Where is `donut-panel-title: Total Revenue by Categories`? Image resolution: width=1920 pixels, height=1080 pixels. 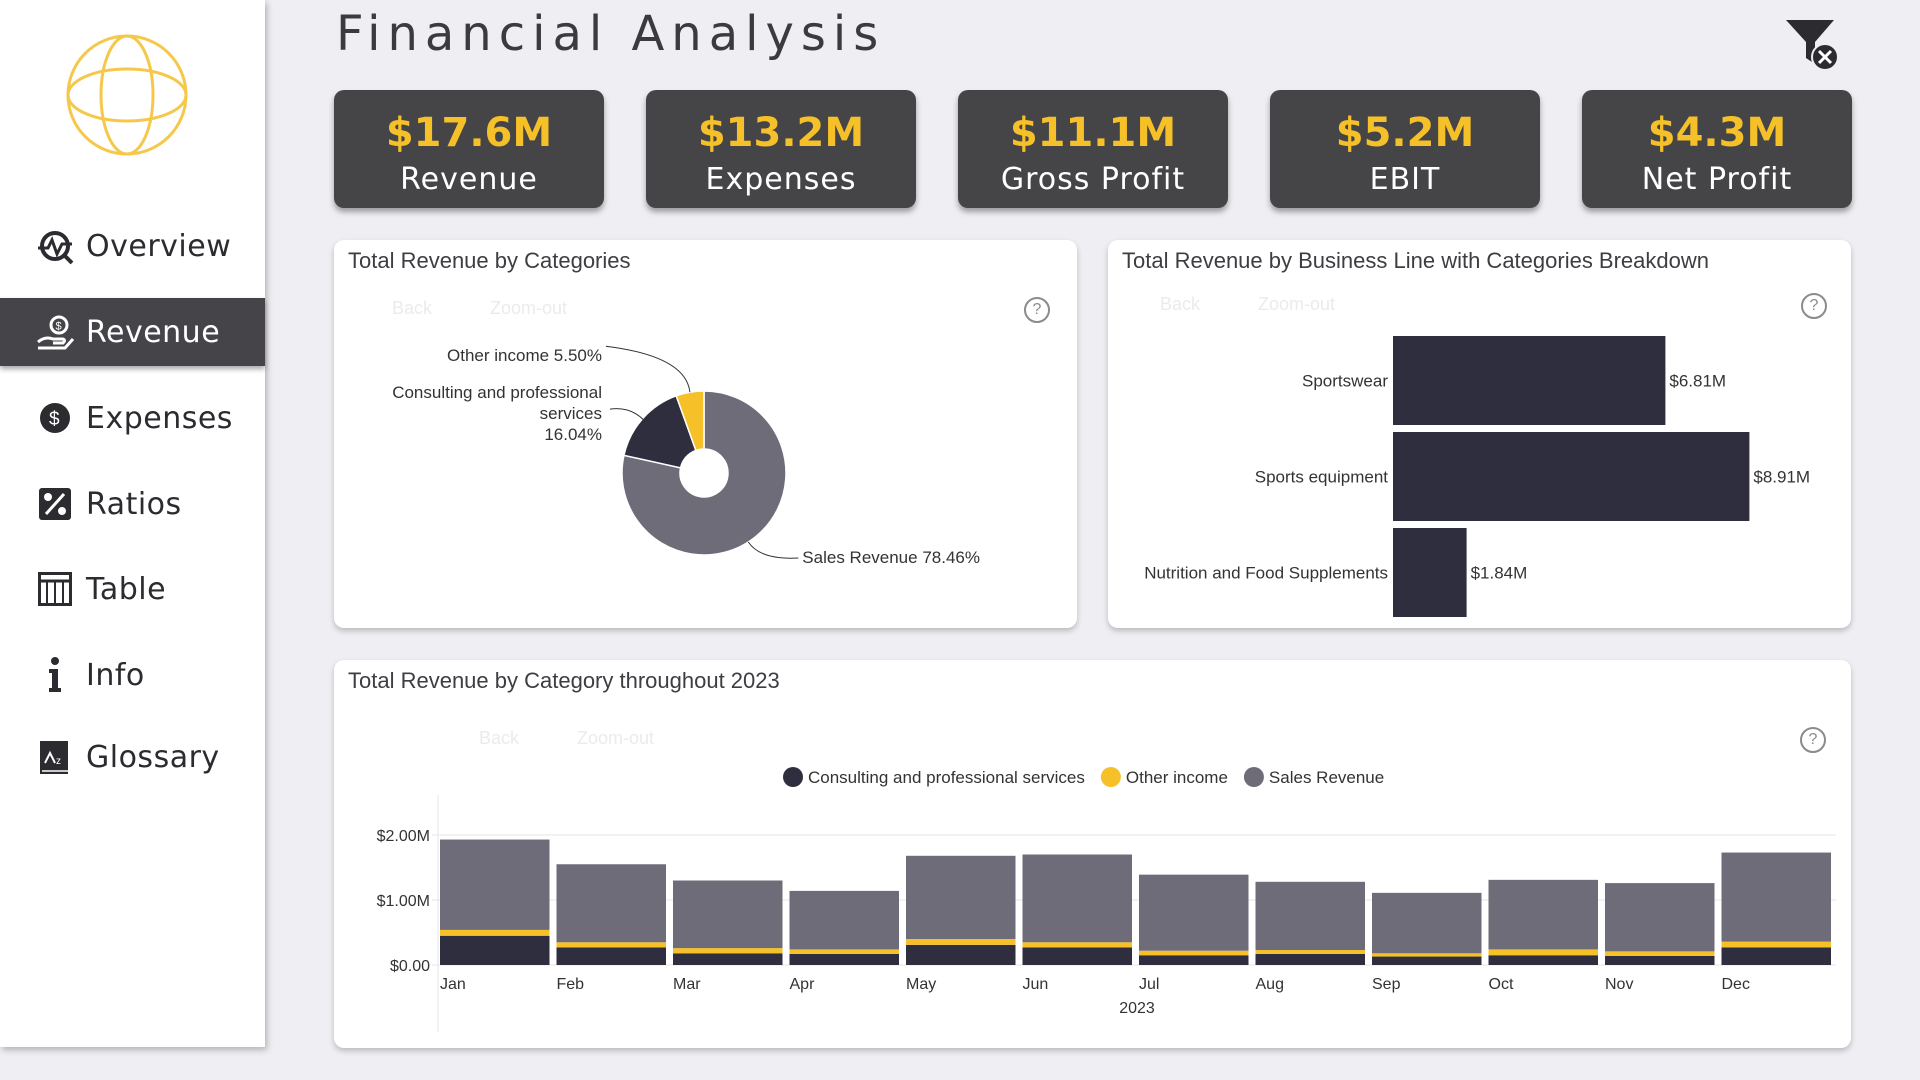
donut-panel-title: Total Revenue by Categories is located at coordinates (489, 260).